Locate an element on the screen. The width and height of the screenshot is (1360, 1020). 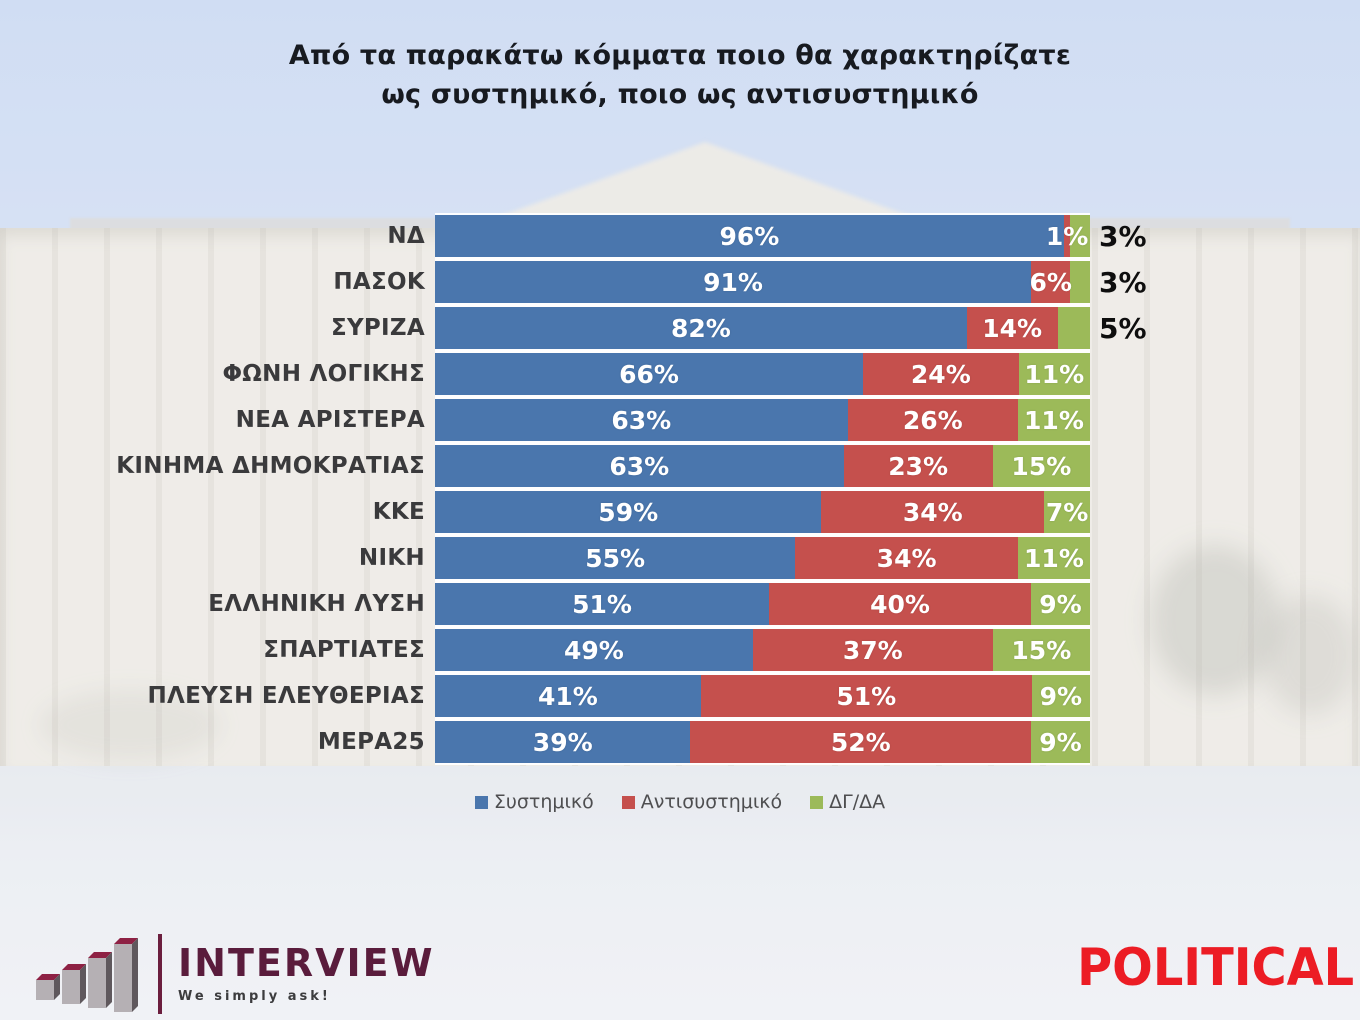
value-label: 7% is located at coordinates (1067, 512).